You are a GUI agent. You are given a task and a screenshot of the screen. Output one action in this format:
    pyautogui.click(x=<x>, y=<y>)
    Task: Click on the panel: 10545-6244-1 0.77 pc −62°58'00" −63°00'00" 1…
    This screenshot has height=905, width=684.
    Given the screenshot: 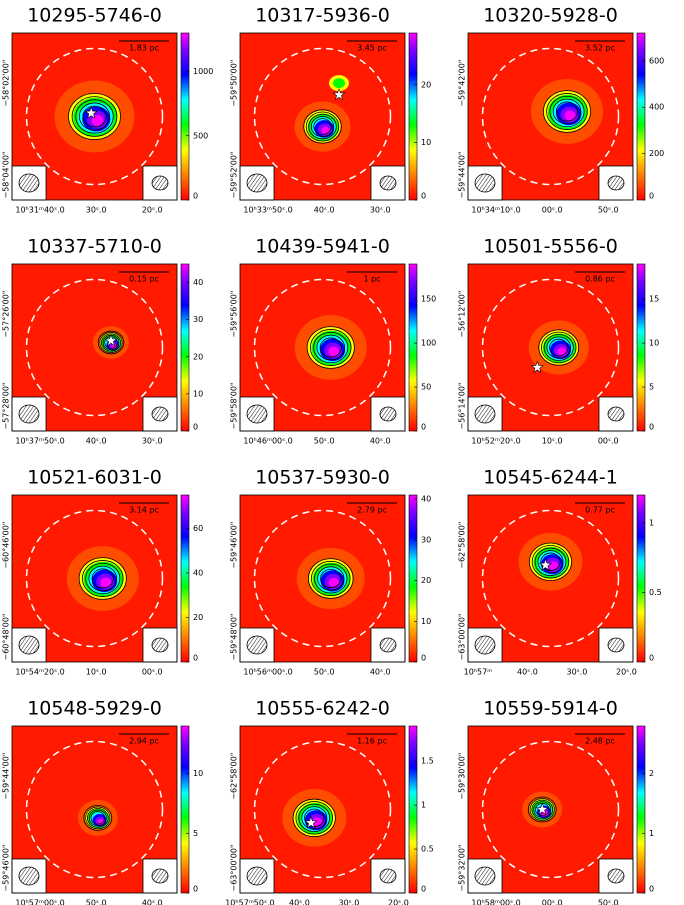 What is the action you would take?
    pyautogui.click(x=560, y=572)
    